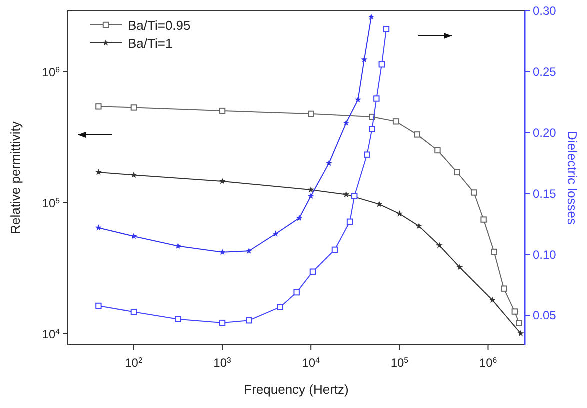  Describe the element at coordinates (545, 255) in the screenshot. I see `y2-tick-label: 0.10` at that location.